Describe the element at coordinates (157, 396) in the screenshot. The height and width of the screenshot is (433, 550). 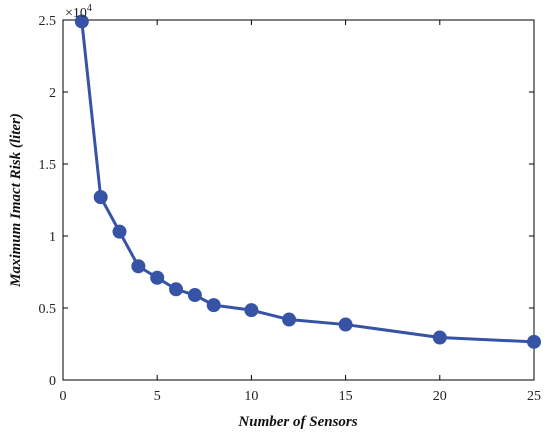
I see `x-tick-label: 5` at that location.